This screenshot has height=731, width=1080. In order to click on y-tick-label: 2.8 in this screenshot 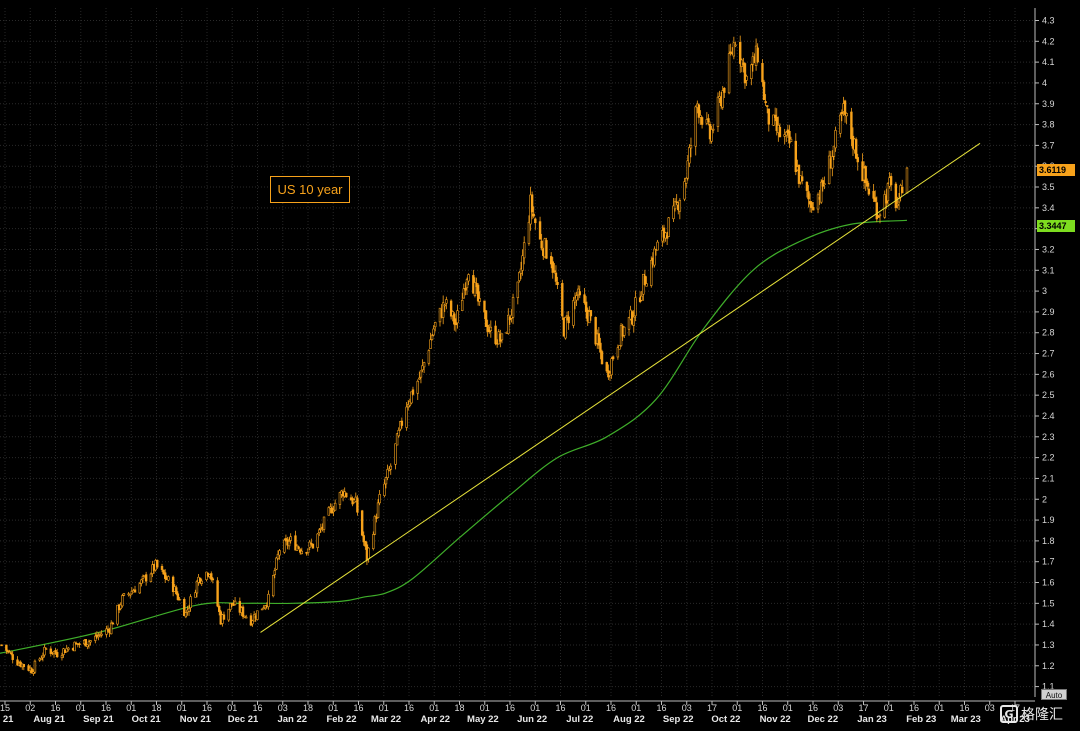, I will do `click(1048, 333)`.